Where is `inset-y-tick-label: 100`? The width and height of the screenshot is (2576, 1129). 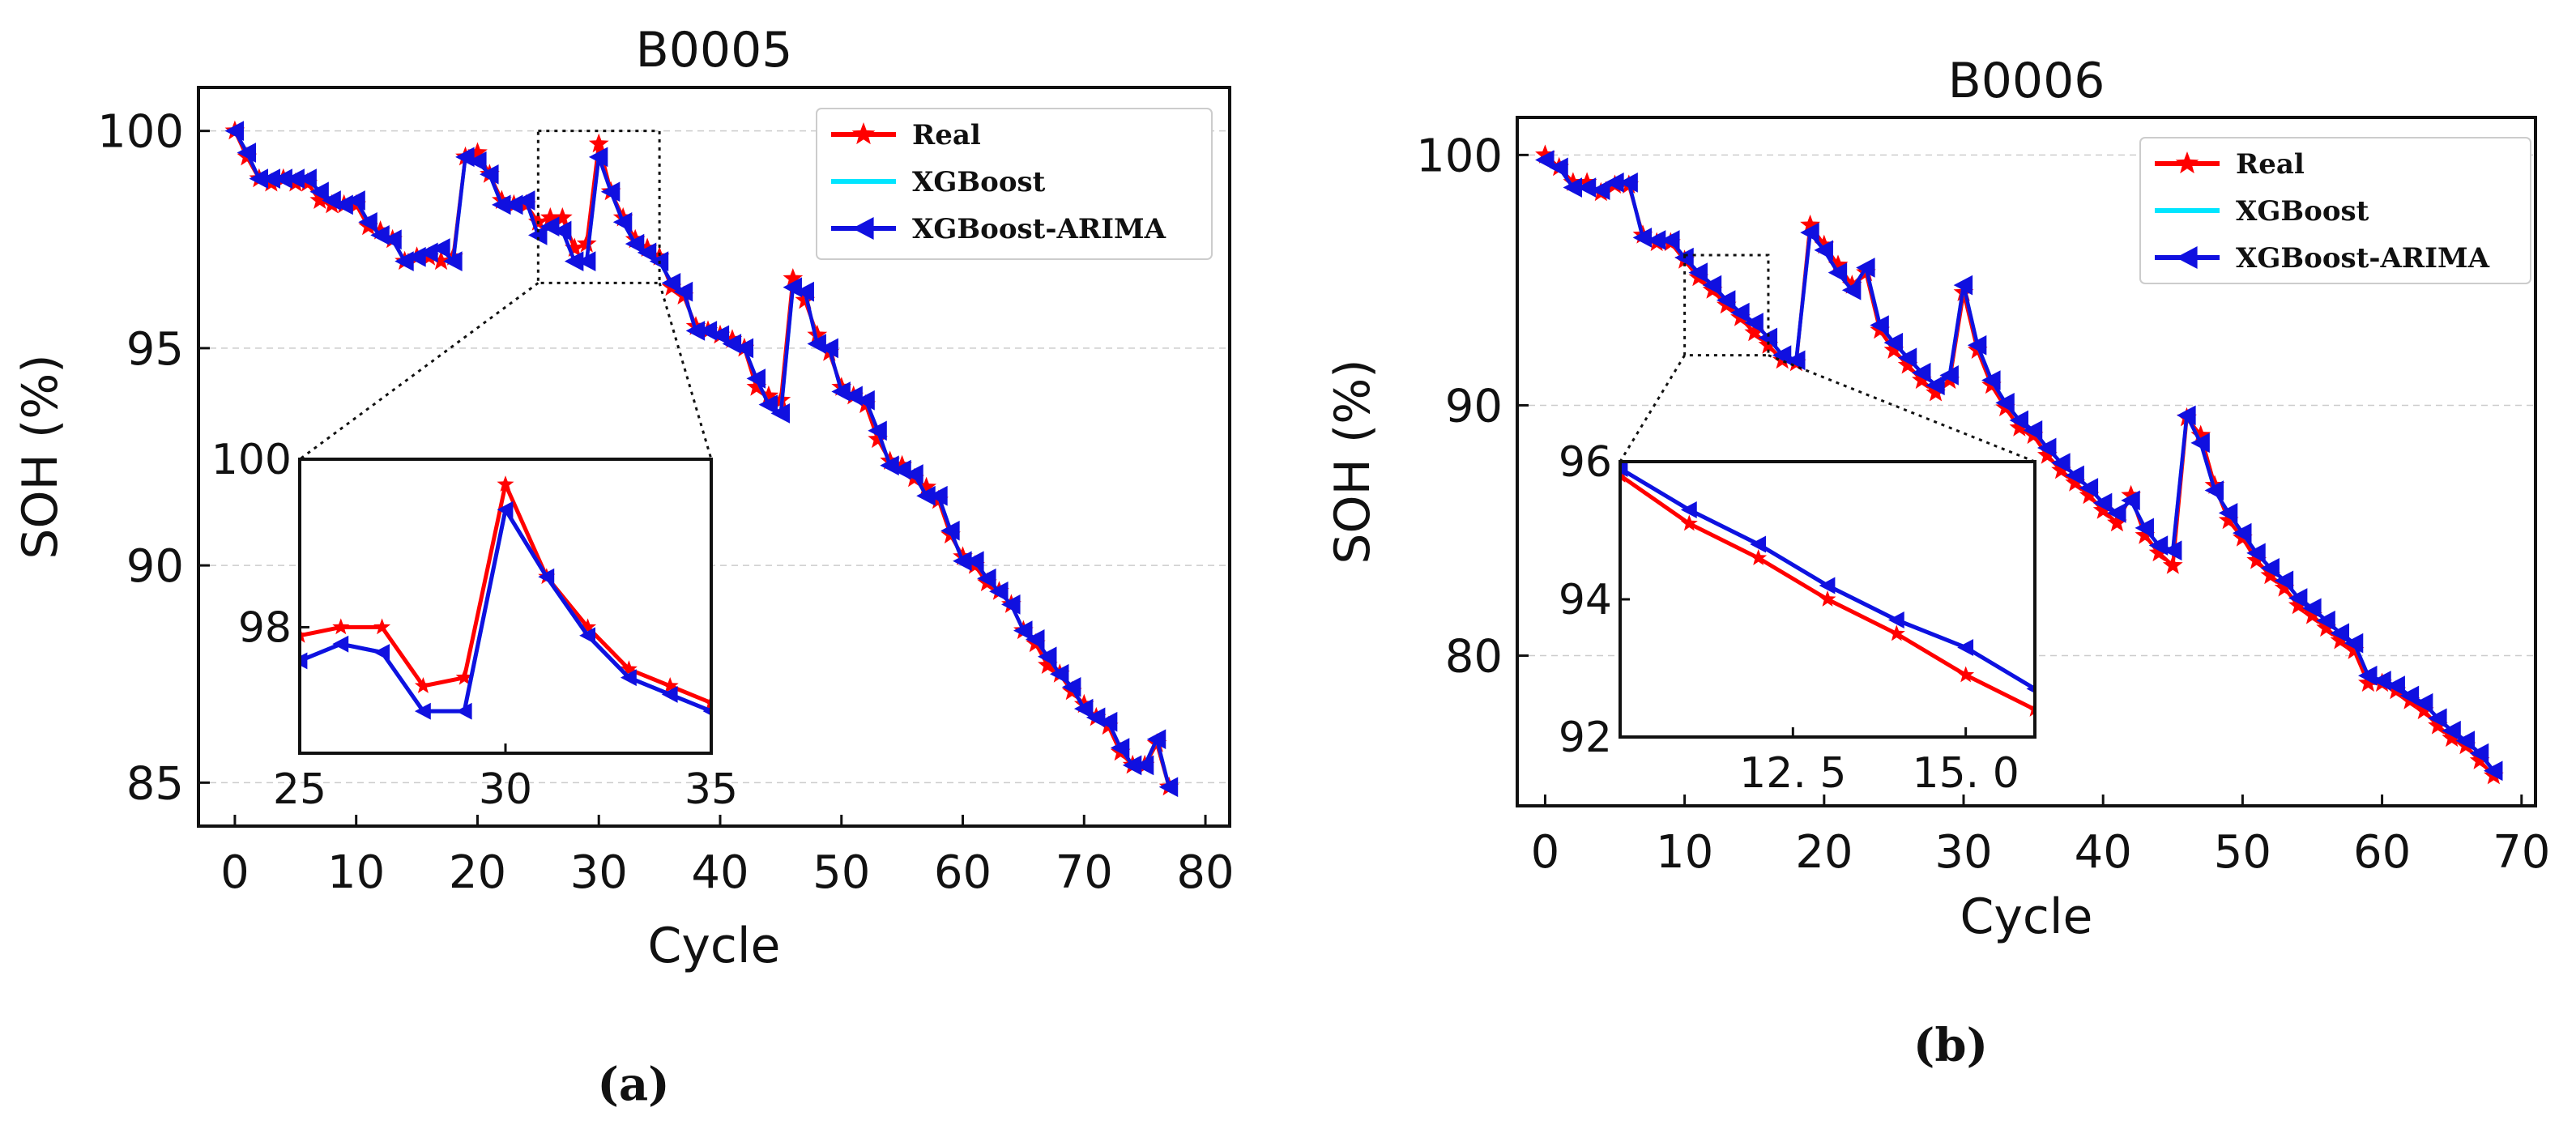 inset-y-tick-label: 100 is located at coordinates (251, 460).